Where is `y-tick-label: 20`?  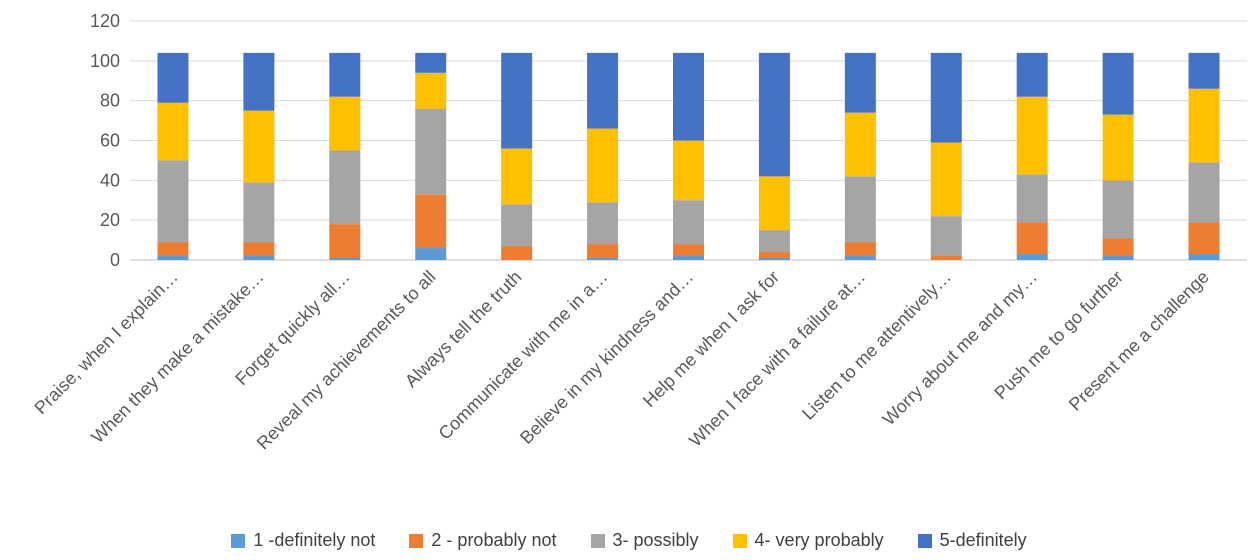
y-tick-label: 20 is located at coordinates (110, 220).